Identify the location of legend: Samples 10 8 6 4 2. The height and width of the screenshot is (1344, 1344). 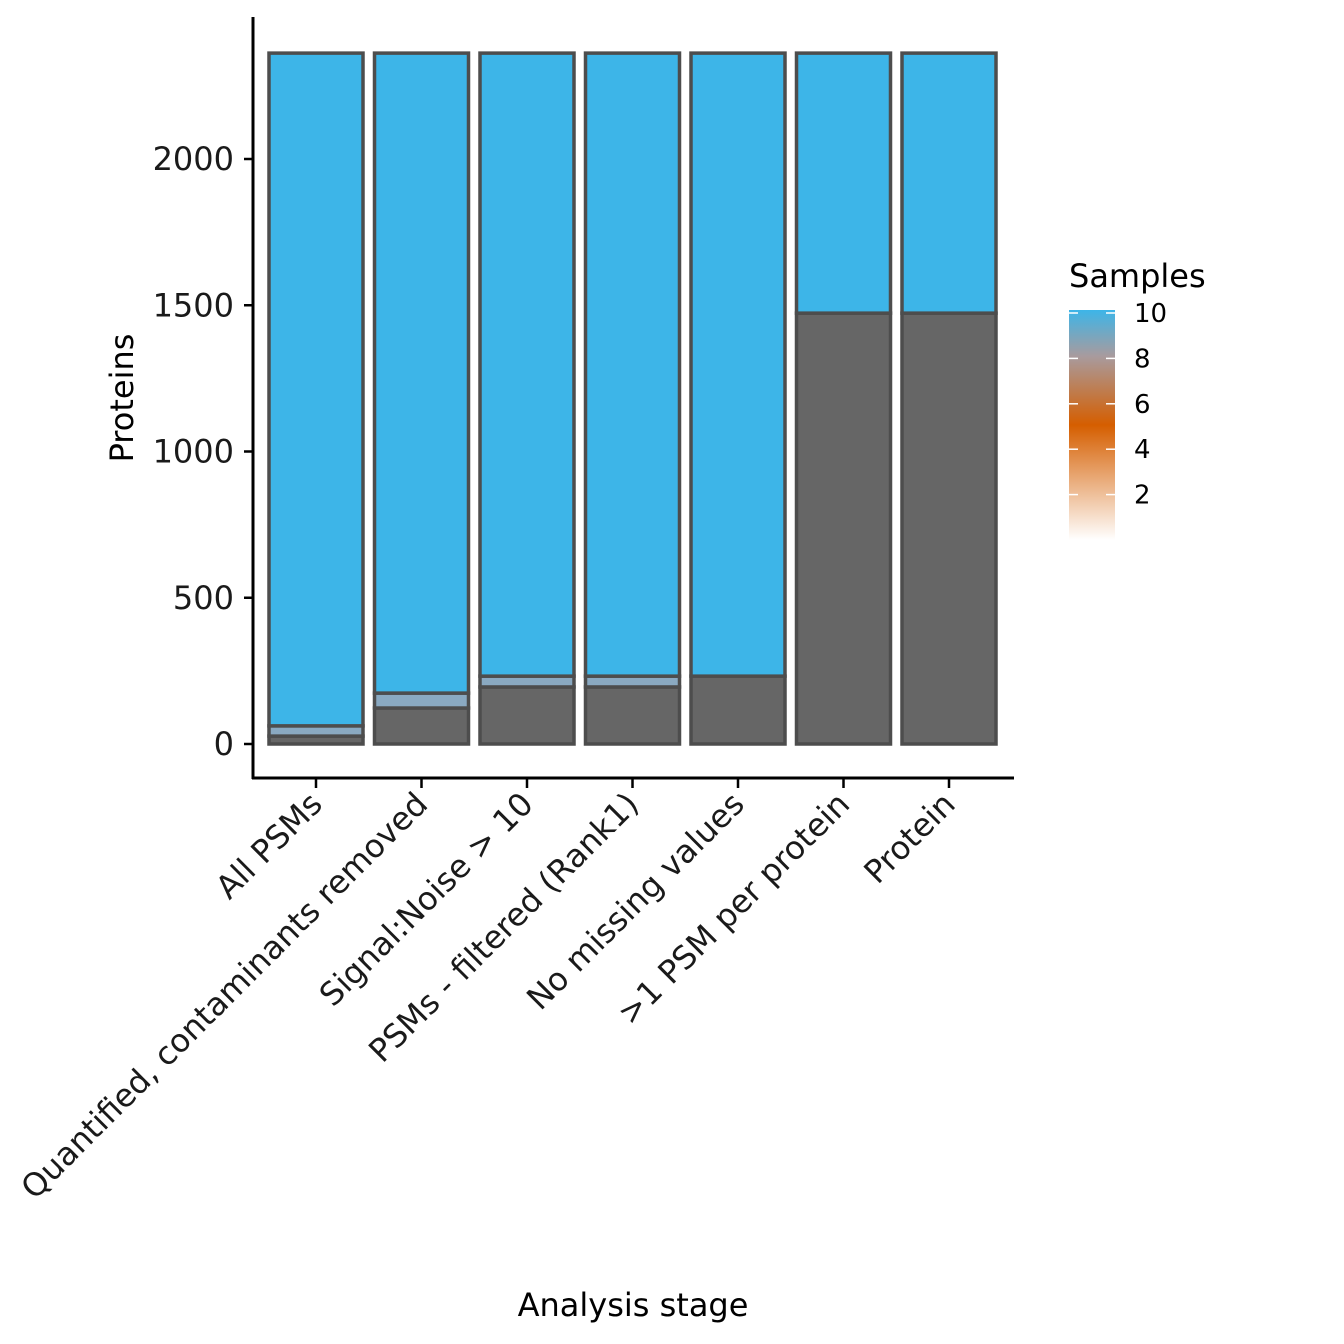
(1137, 398).